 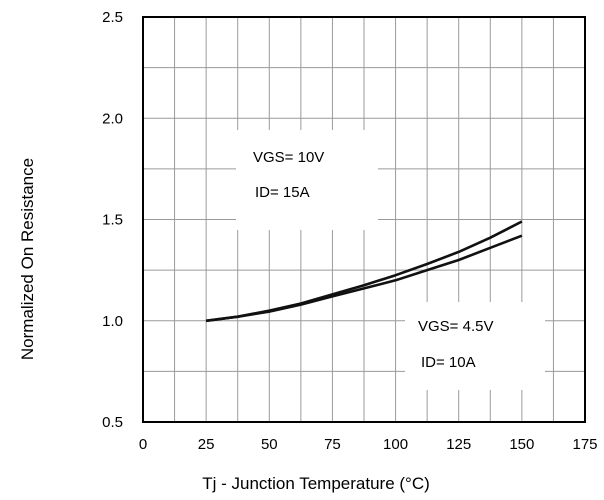 I want to click on x-axis-title: Tj - Junction Temperature (°C), so click(x=316, y=483).